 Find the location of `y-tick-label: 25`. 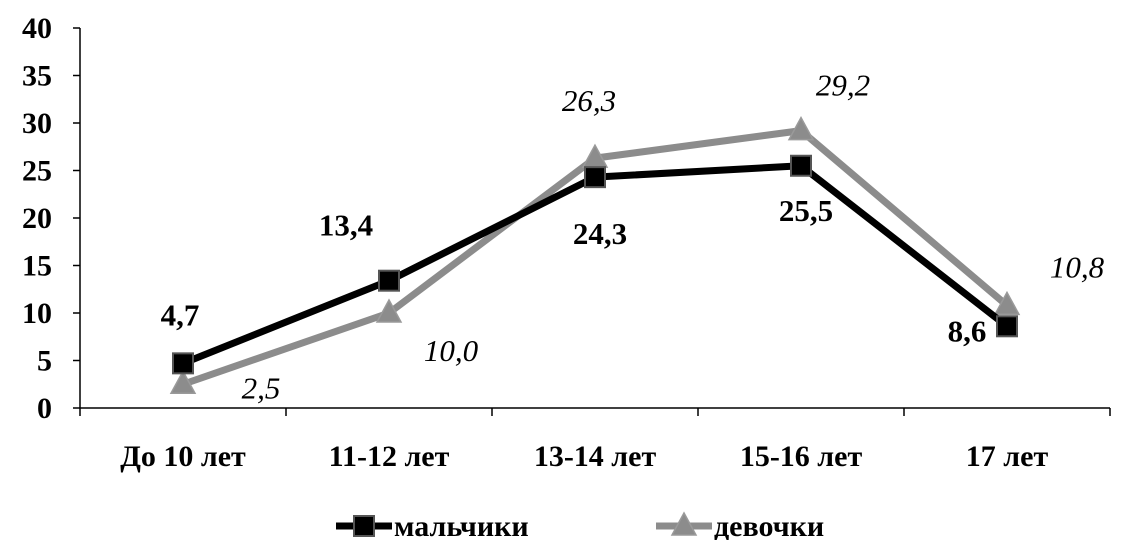

y-tick-label: 25 is located at coordinates (37, 171).